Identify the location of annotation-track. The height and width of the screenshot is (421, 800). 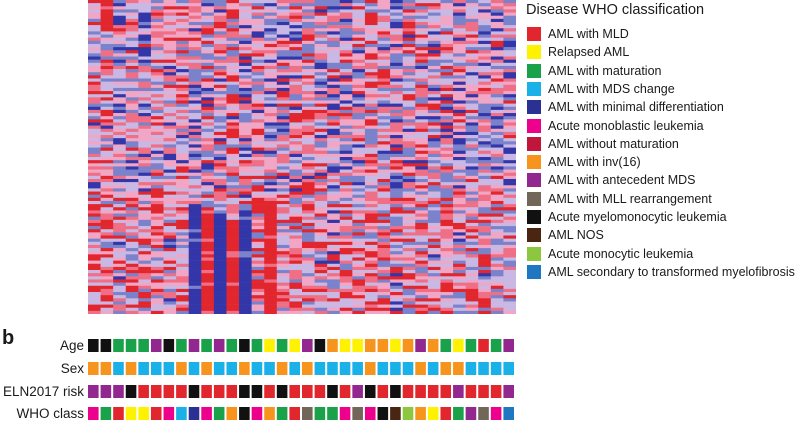
(302, 392).